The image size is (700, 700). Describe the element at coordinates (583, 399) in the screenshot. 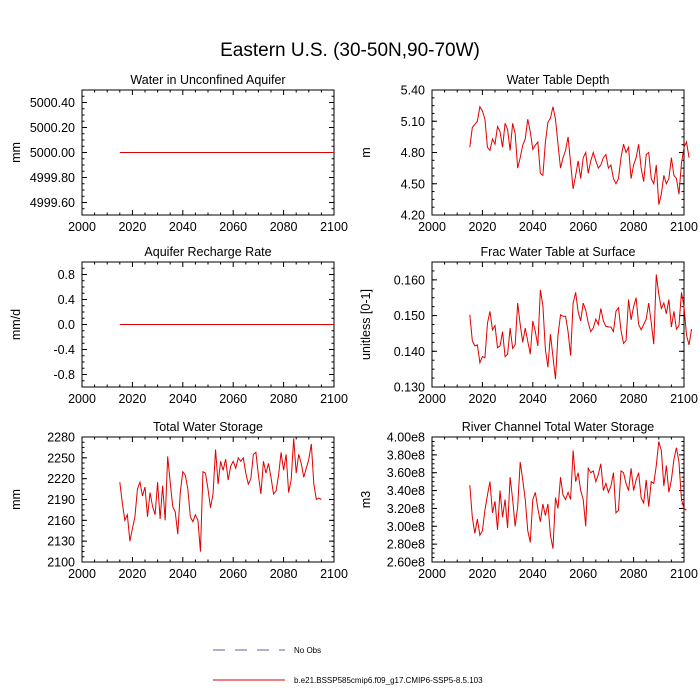

I see `frac-water-table-xtick-label: 2060` at that location.